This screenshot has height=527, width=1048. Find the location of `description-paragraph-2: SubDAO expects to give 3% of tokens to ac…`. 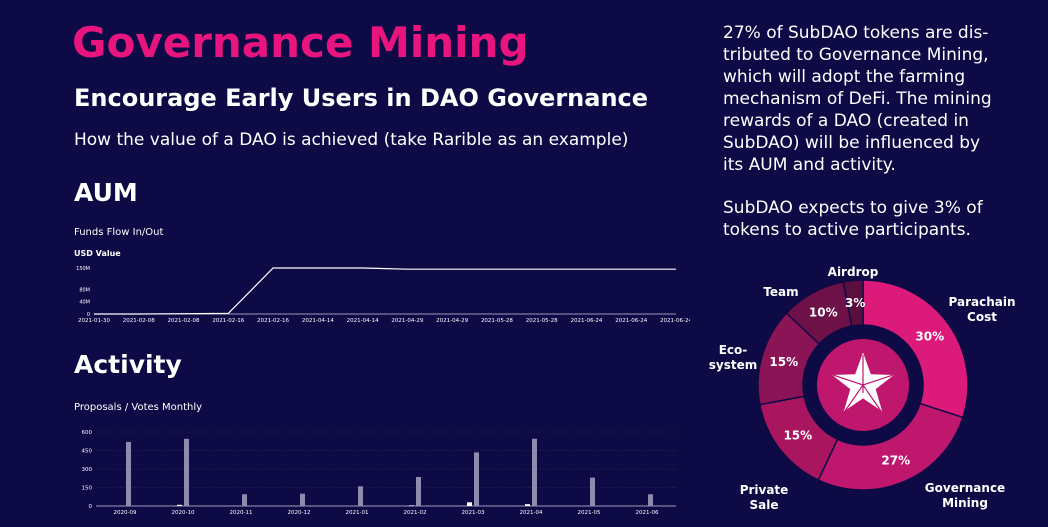

description-paragraph-2: SubDAO expects to give 3% of tokens to ac… is located at coordinates (873, 219).